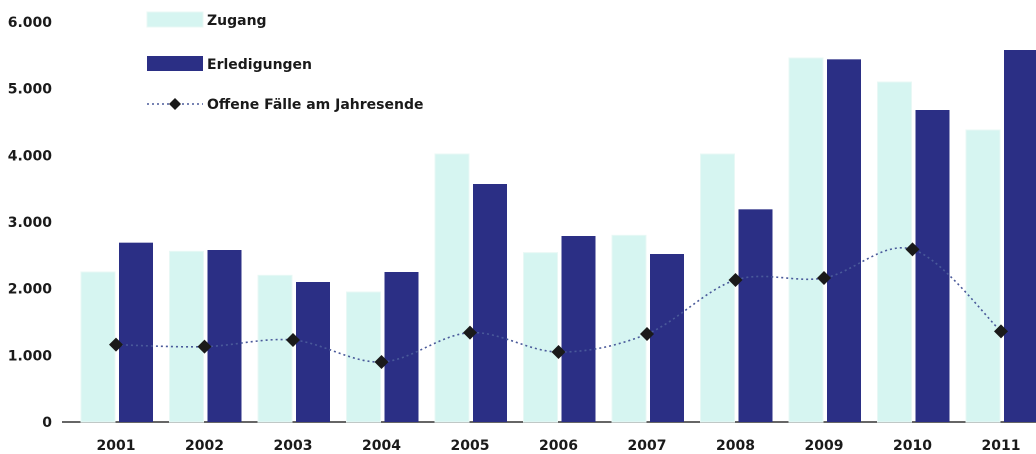 The width and height of the screenshot is (1036, 454). Describe the element at coordinates (806, 240) in the screenshot. I see `bar-zugang-2009` at that location.